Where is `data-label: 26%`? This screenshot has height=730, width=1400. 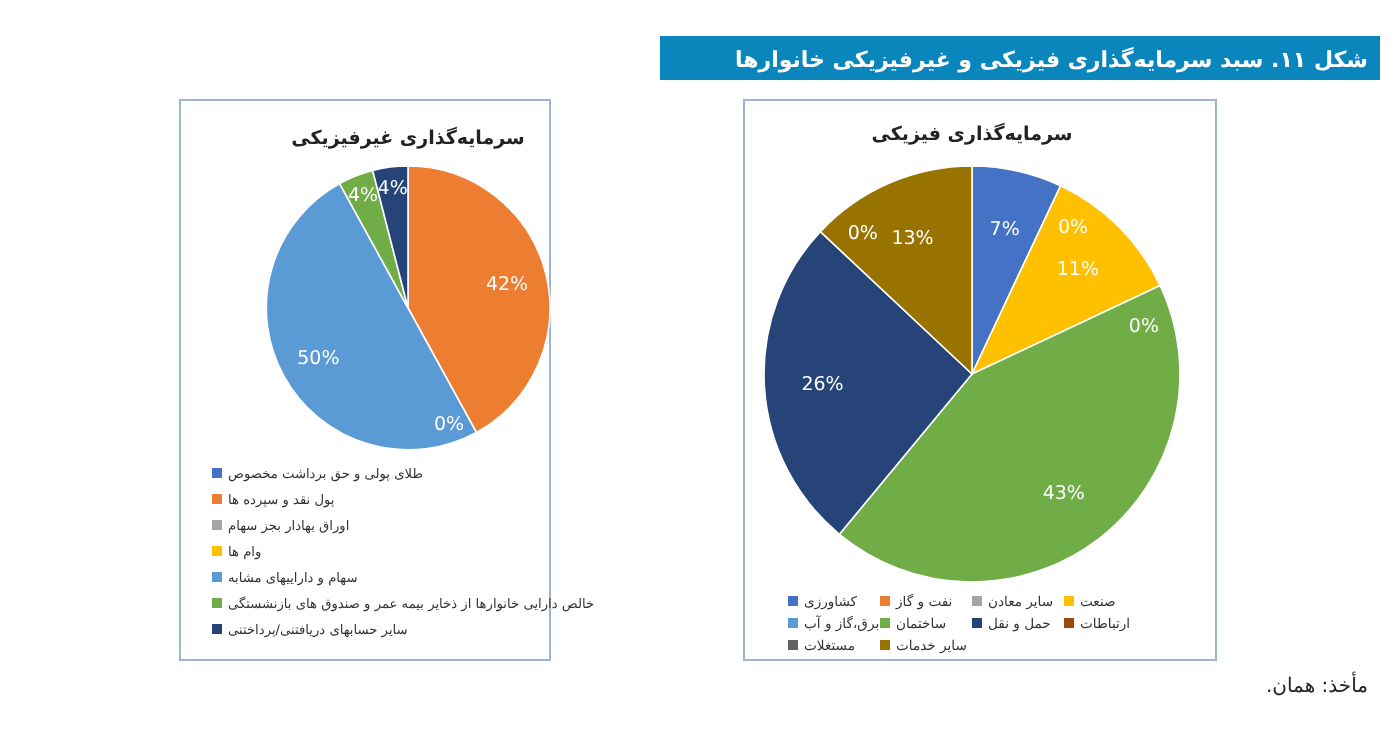 data-label: 26% is located at coordinates (822, 385).